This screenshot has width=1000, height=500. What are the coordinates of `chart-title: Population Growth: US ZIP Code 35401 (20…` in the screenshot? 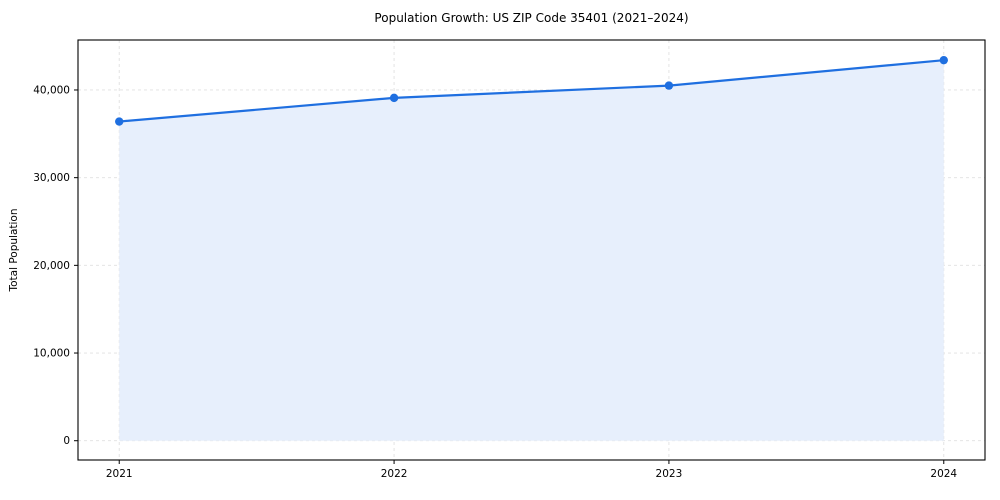 It's located at (531, 18).